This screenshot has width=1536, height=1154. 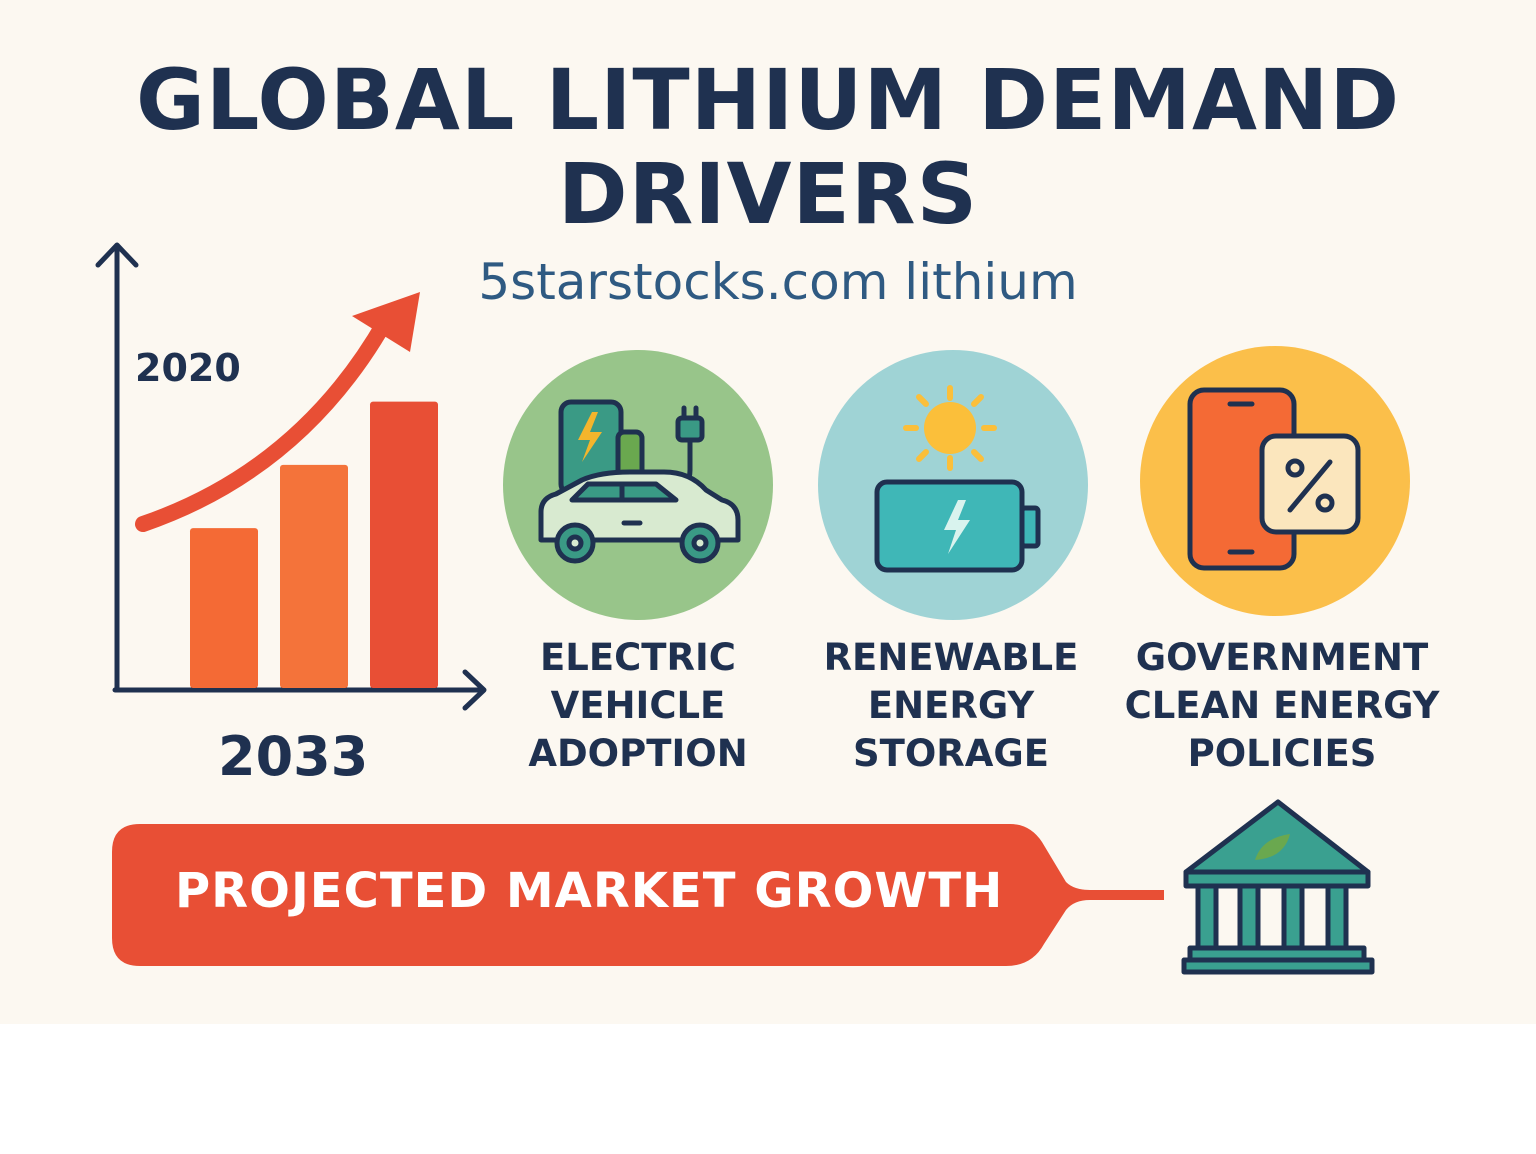 I want to click on banner-text: PROJECTED MARKET GROWTH, so click(x=589, y=891).